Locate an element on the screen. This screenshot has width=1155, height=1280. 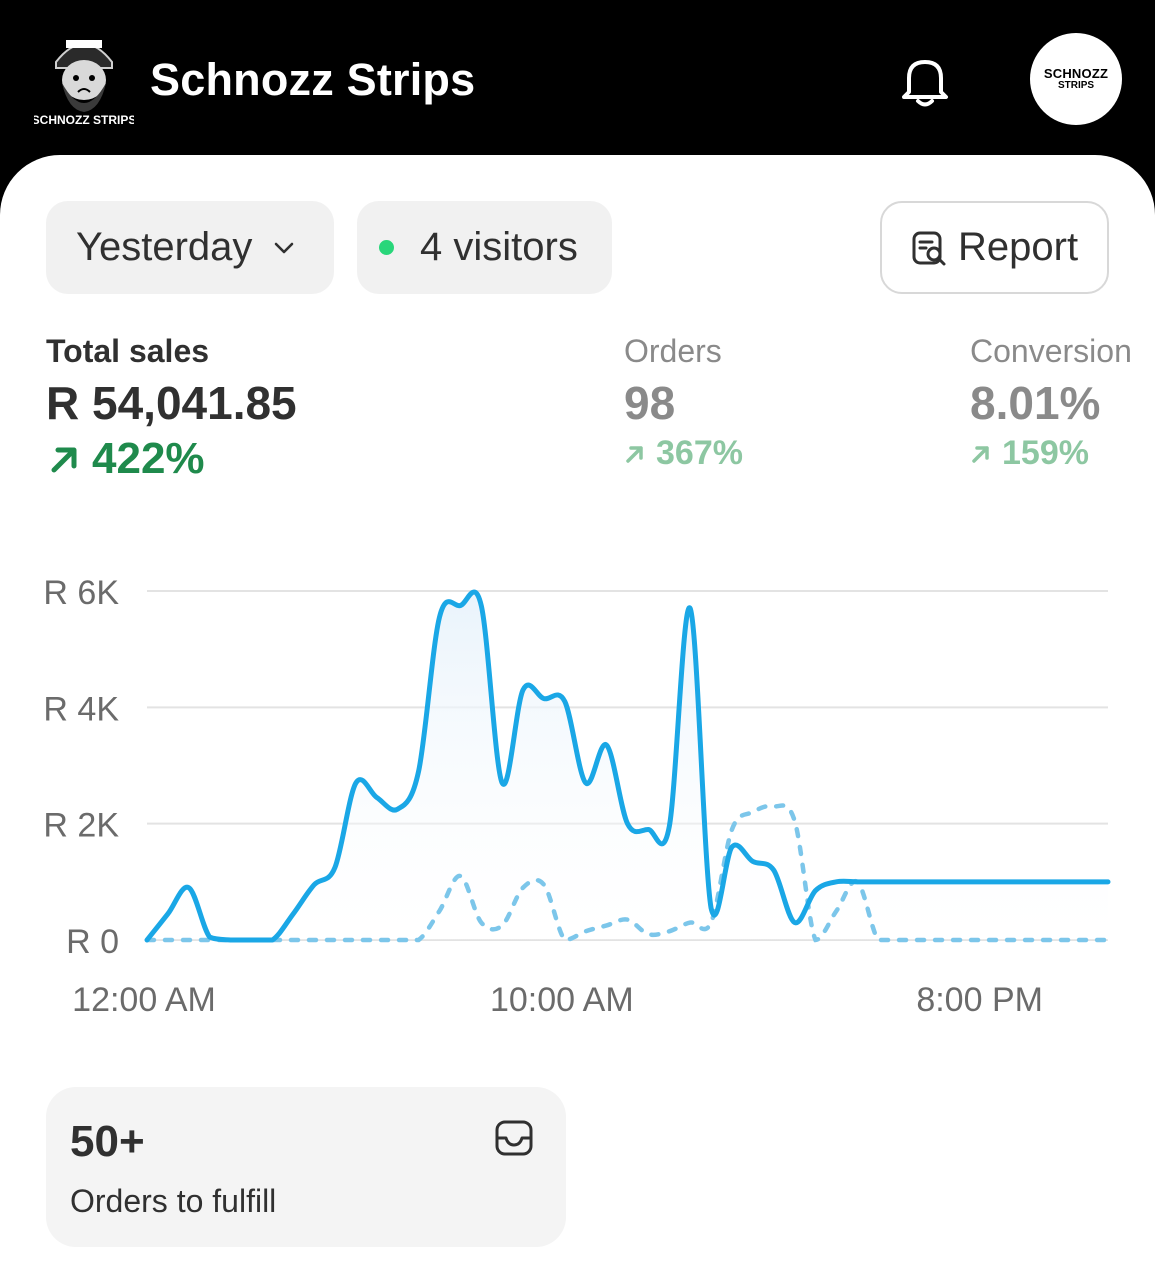
x-tick-label: 10:00 AM is located at coordinates (562, 1000).